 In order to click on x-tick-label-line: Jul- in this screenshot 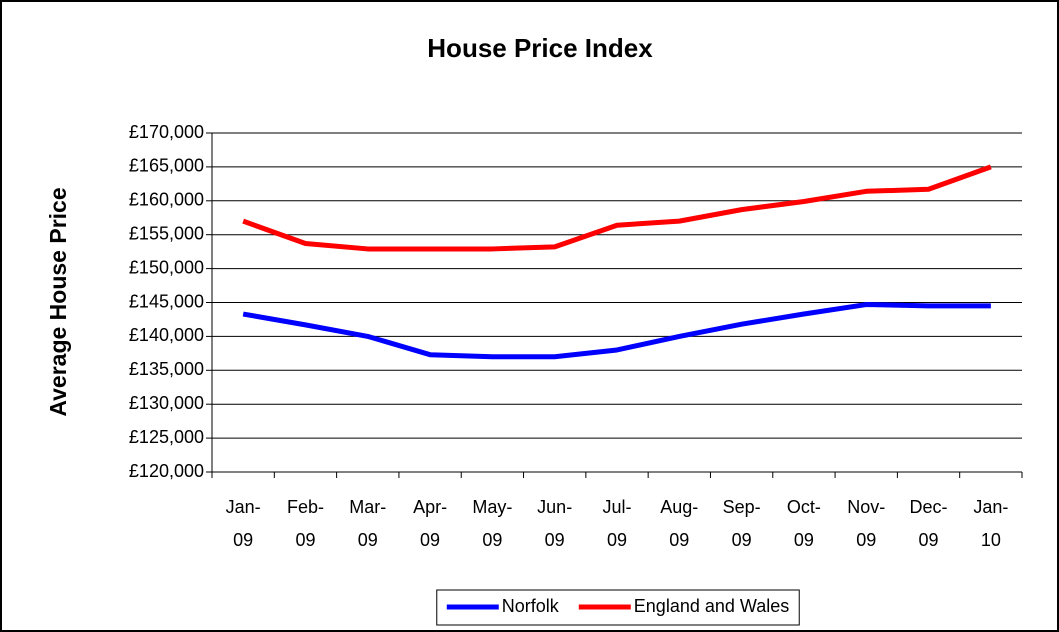, I will do `click(616, 507)`.